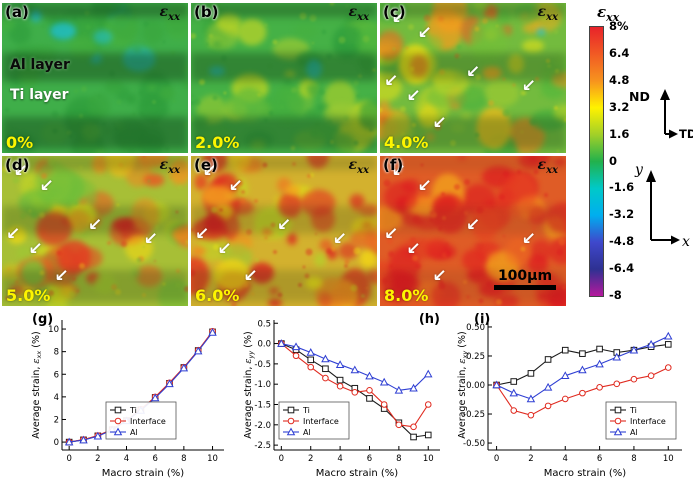 This screenshot has width=693, height=482. I want to click on y-tick-label: 6, so click(56, 375).